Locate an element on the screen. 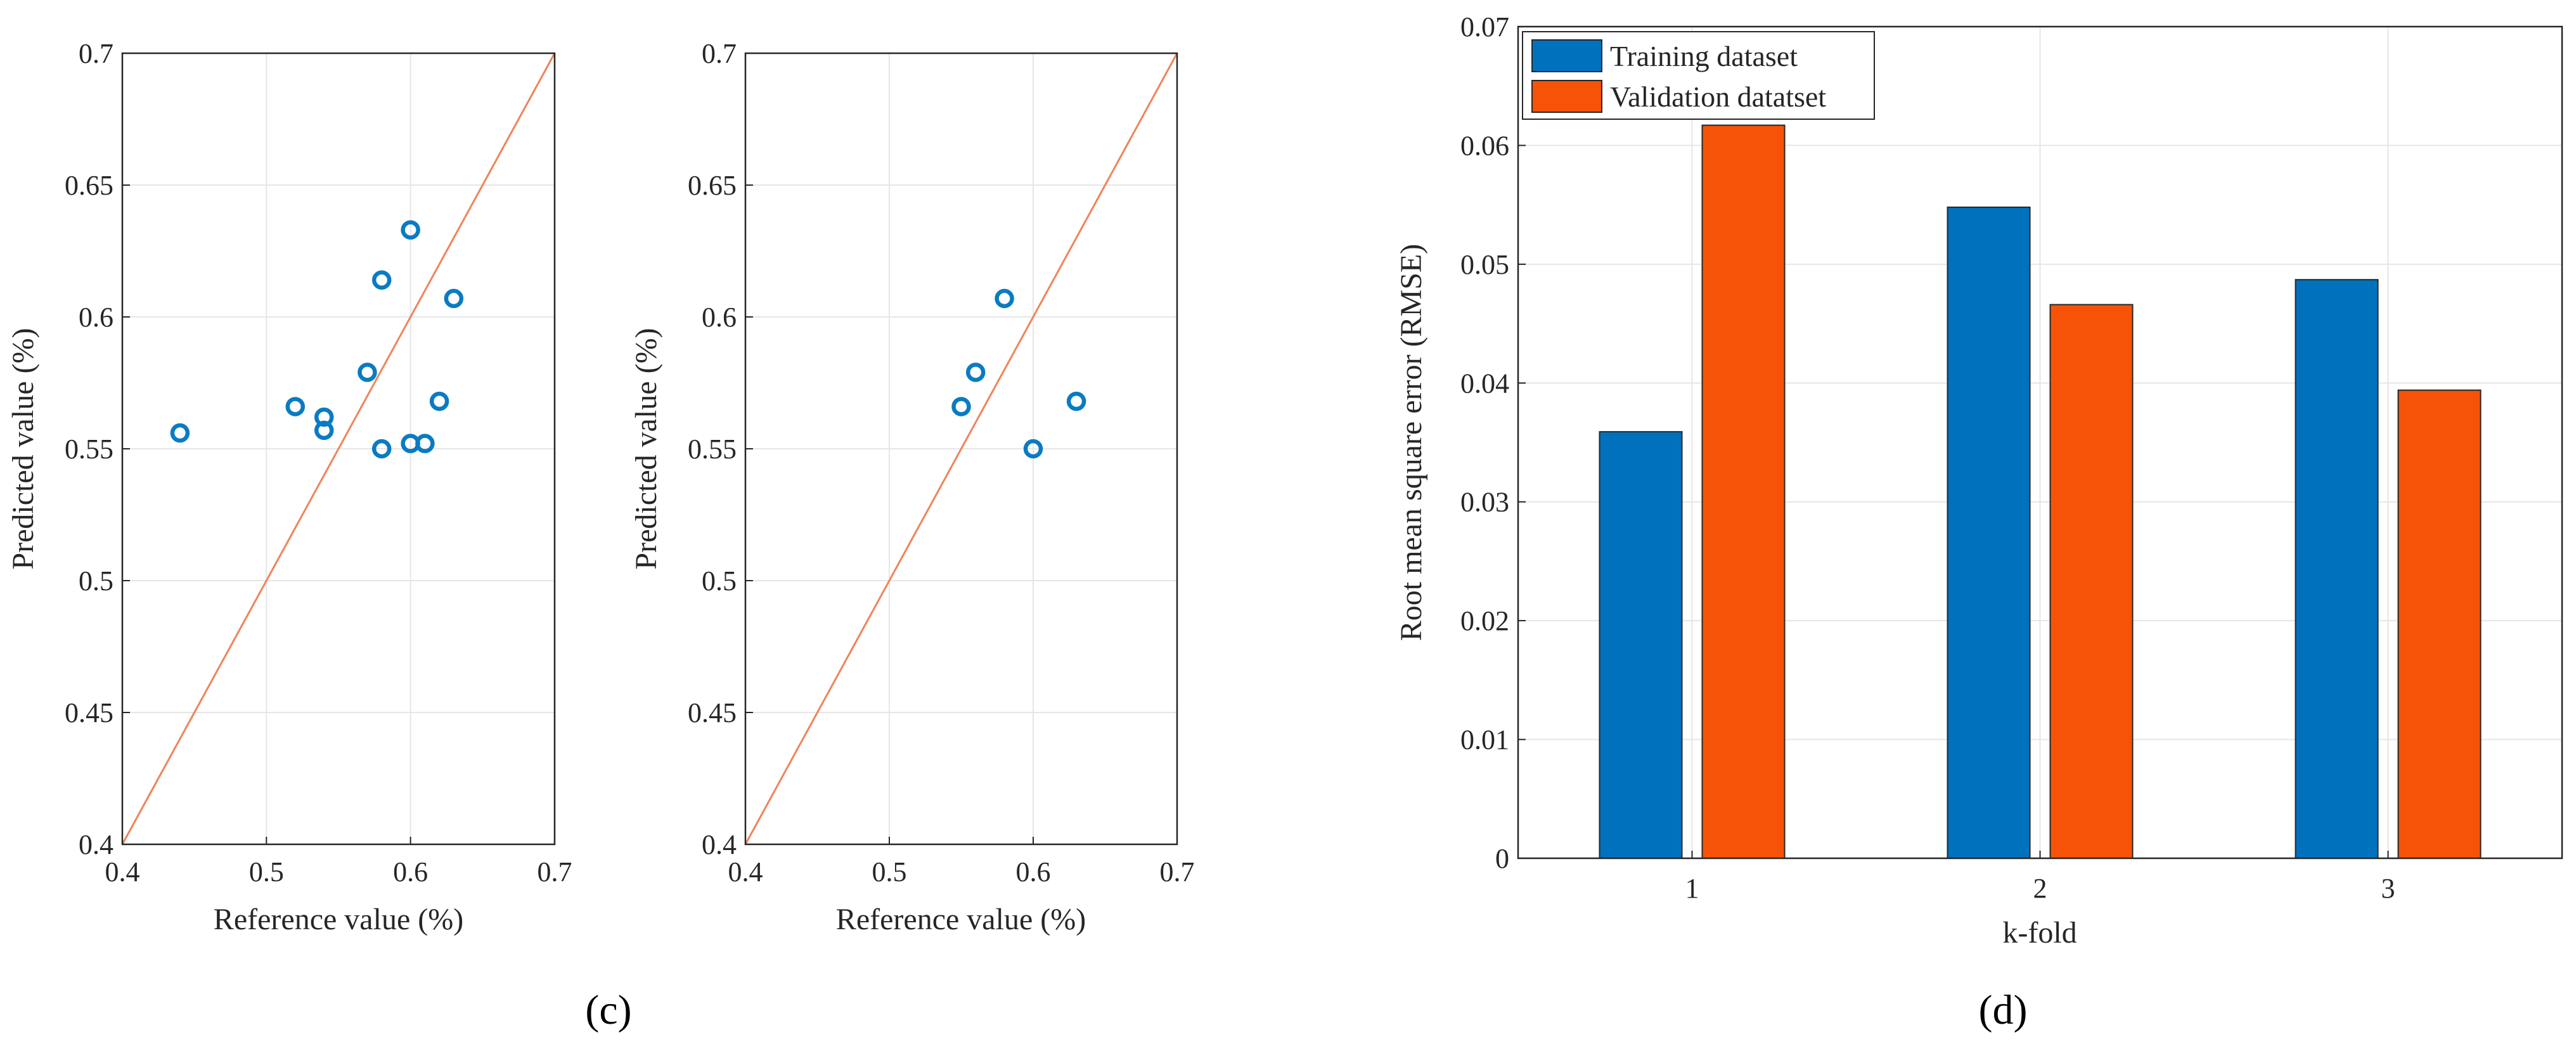  panel-label-d: (d) is located at coordinates (2004, 1010).